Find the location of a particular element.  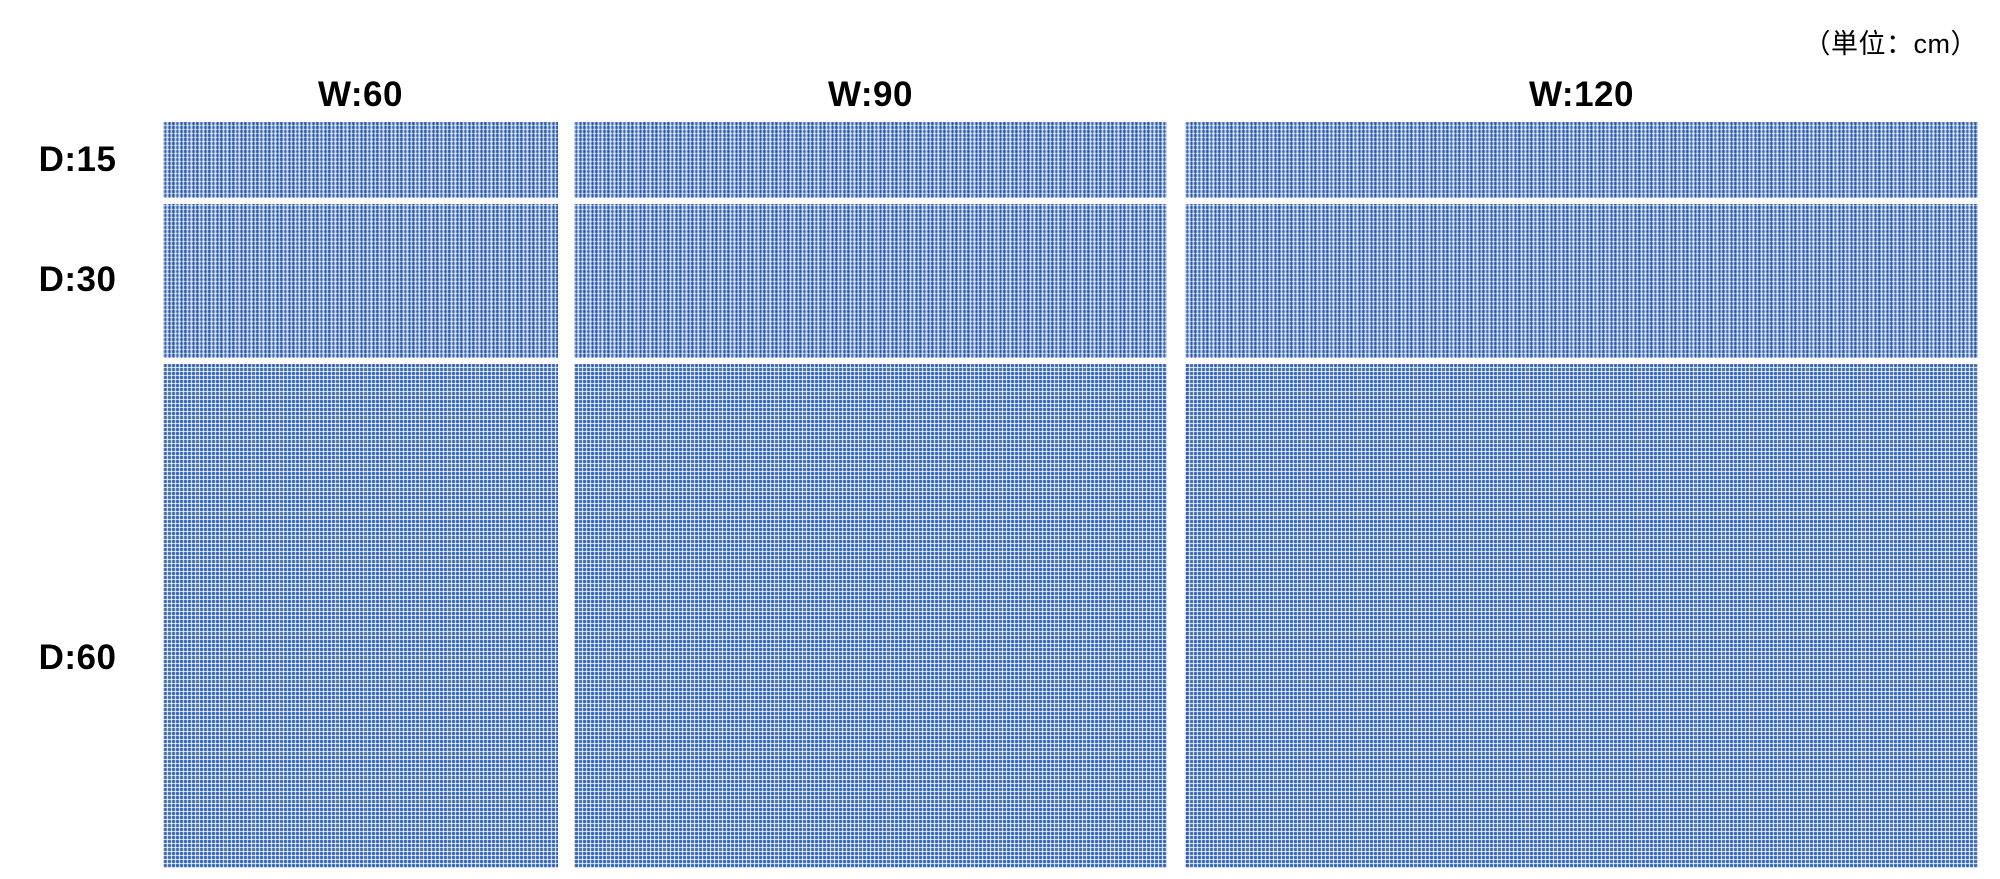

row-header-d15: D:15 is located at coordinates (77, 159).